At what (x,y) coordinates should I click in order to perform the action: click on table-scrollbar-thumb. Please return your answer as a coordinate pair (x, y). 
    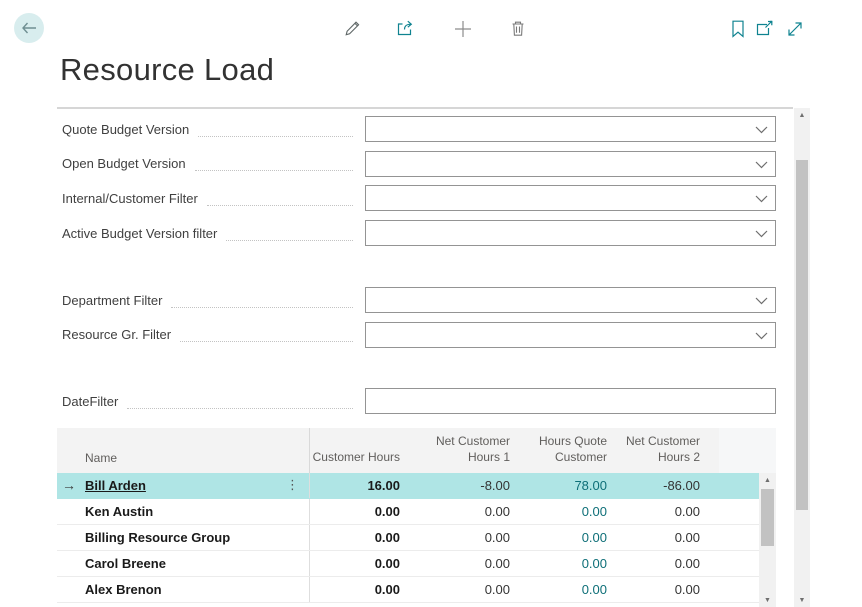
    Looking at the image, I should click on (767, 517).